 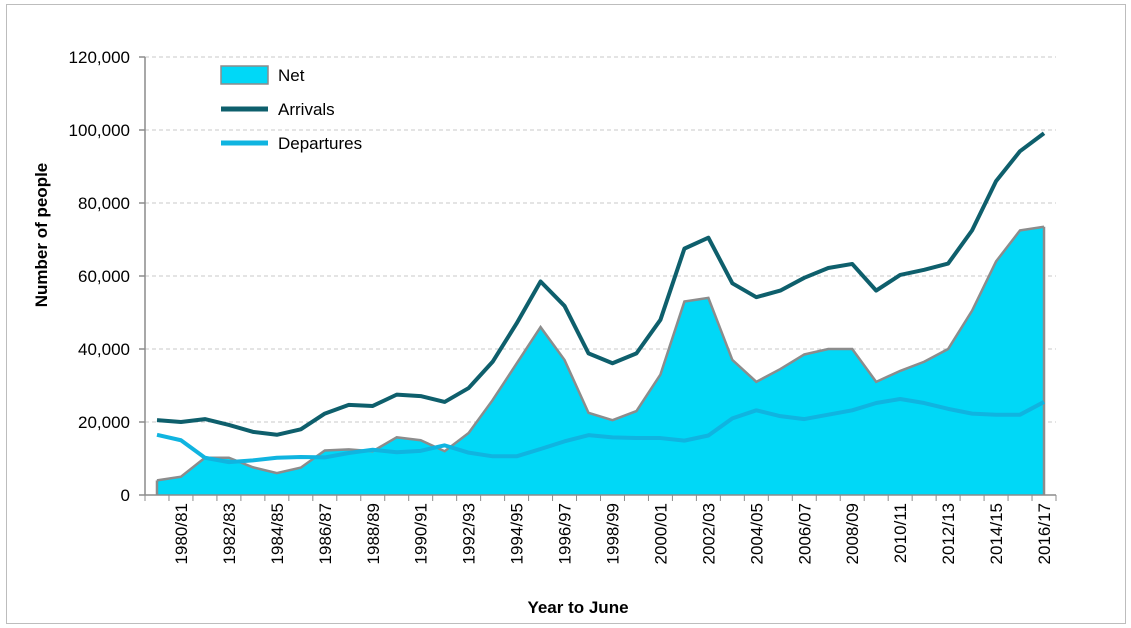 I want to click on legend-net-swatch, so click(x=244, y=75).